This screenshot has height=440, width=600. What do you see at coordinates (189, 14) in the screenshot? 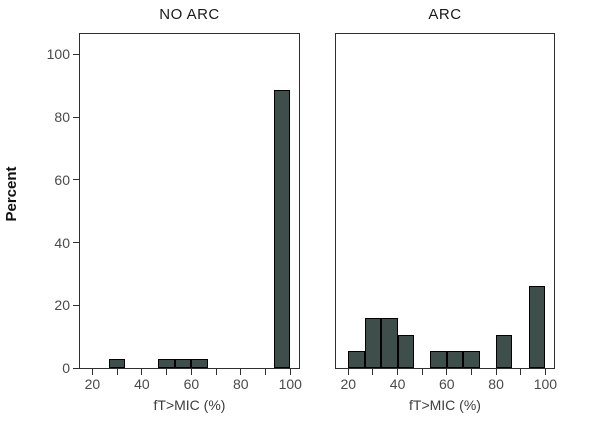
I see `panel-title-no-arc: NO ARC` at bounding box center [189, 14].